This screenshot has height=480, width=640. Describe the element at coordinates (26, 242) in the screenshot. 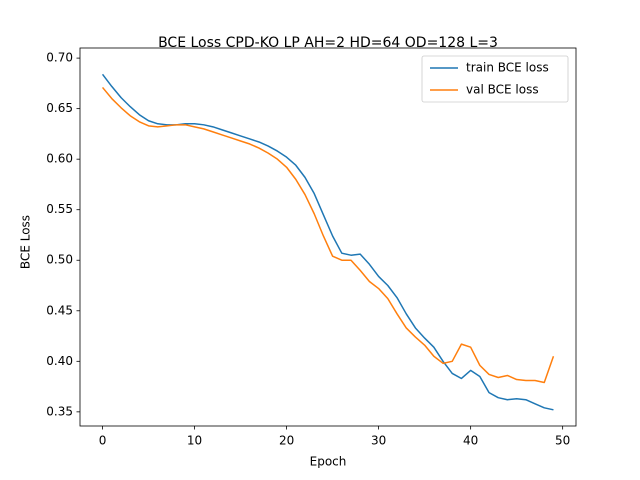

I see `y-axis-label: BCE Loss` at that location.